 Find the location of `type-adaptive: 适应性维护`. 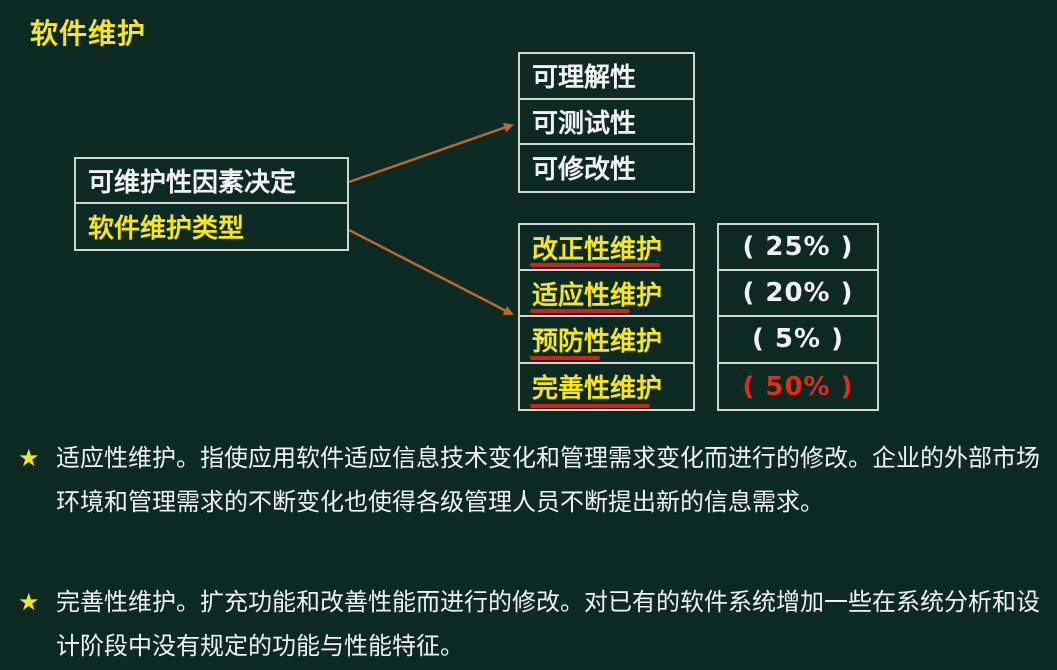

type-adaptive: 适应性维护 is located at coordinates (606, 294).